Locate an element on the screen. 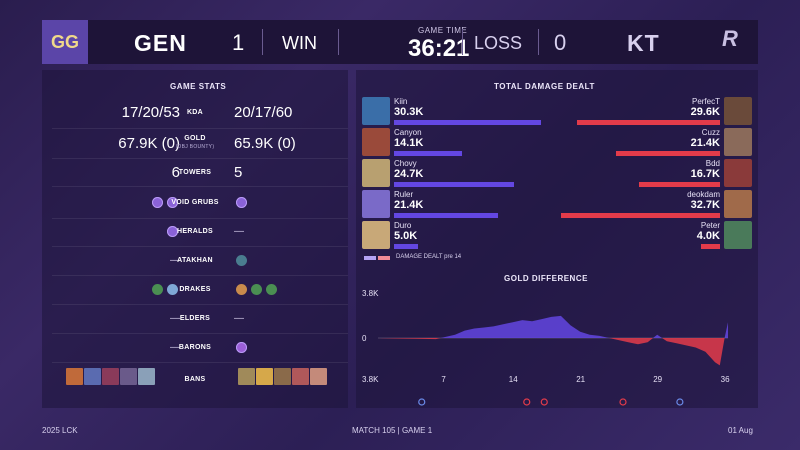  stat-row-void-grubs: VOID GRUBS is located at coordinates (195, 202).